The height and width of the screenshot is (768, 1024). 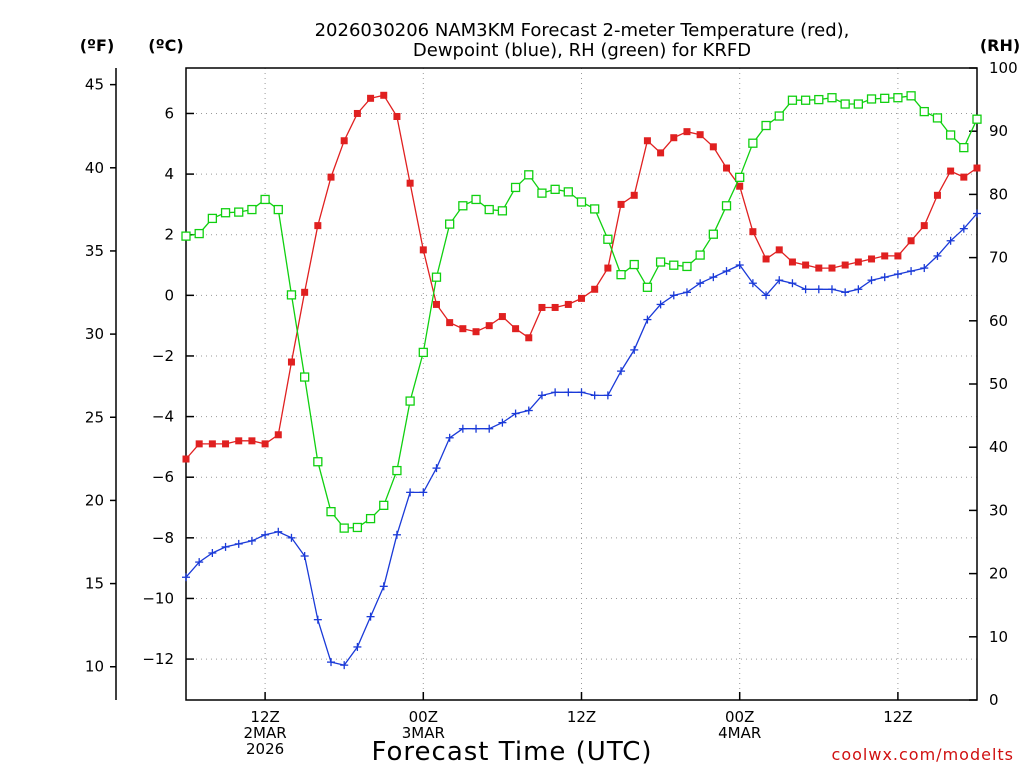 I want to click on time-tick-label: 2MAR, so click(x=265, y=733).